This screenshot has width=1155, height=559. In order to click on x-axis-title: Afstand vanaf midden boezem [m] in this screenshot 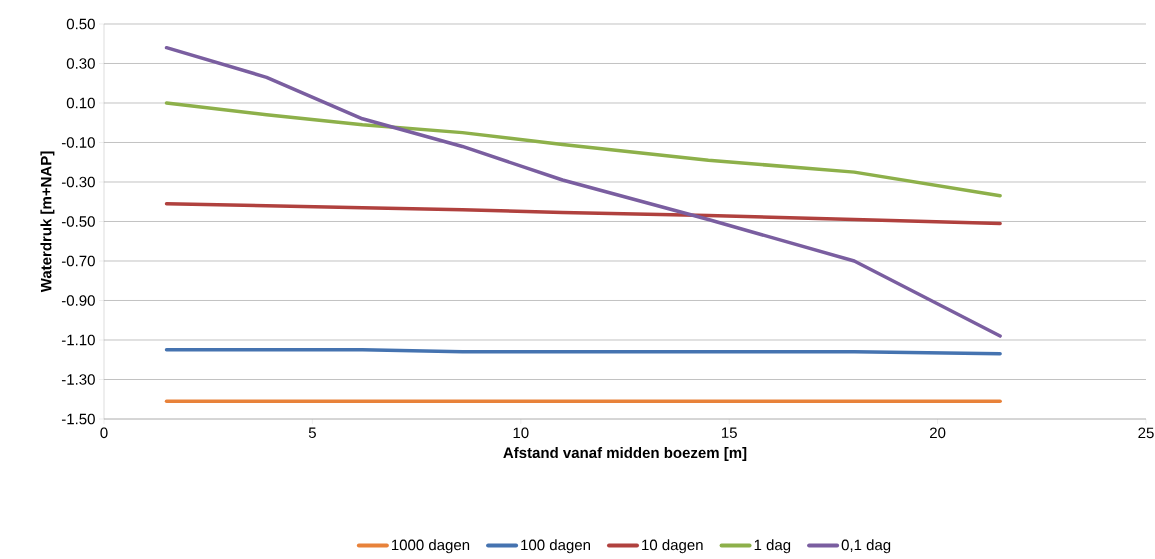, I will do `click(625, 454)`.